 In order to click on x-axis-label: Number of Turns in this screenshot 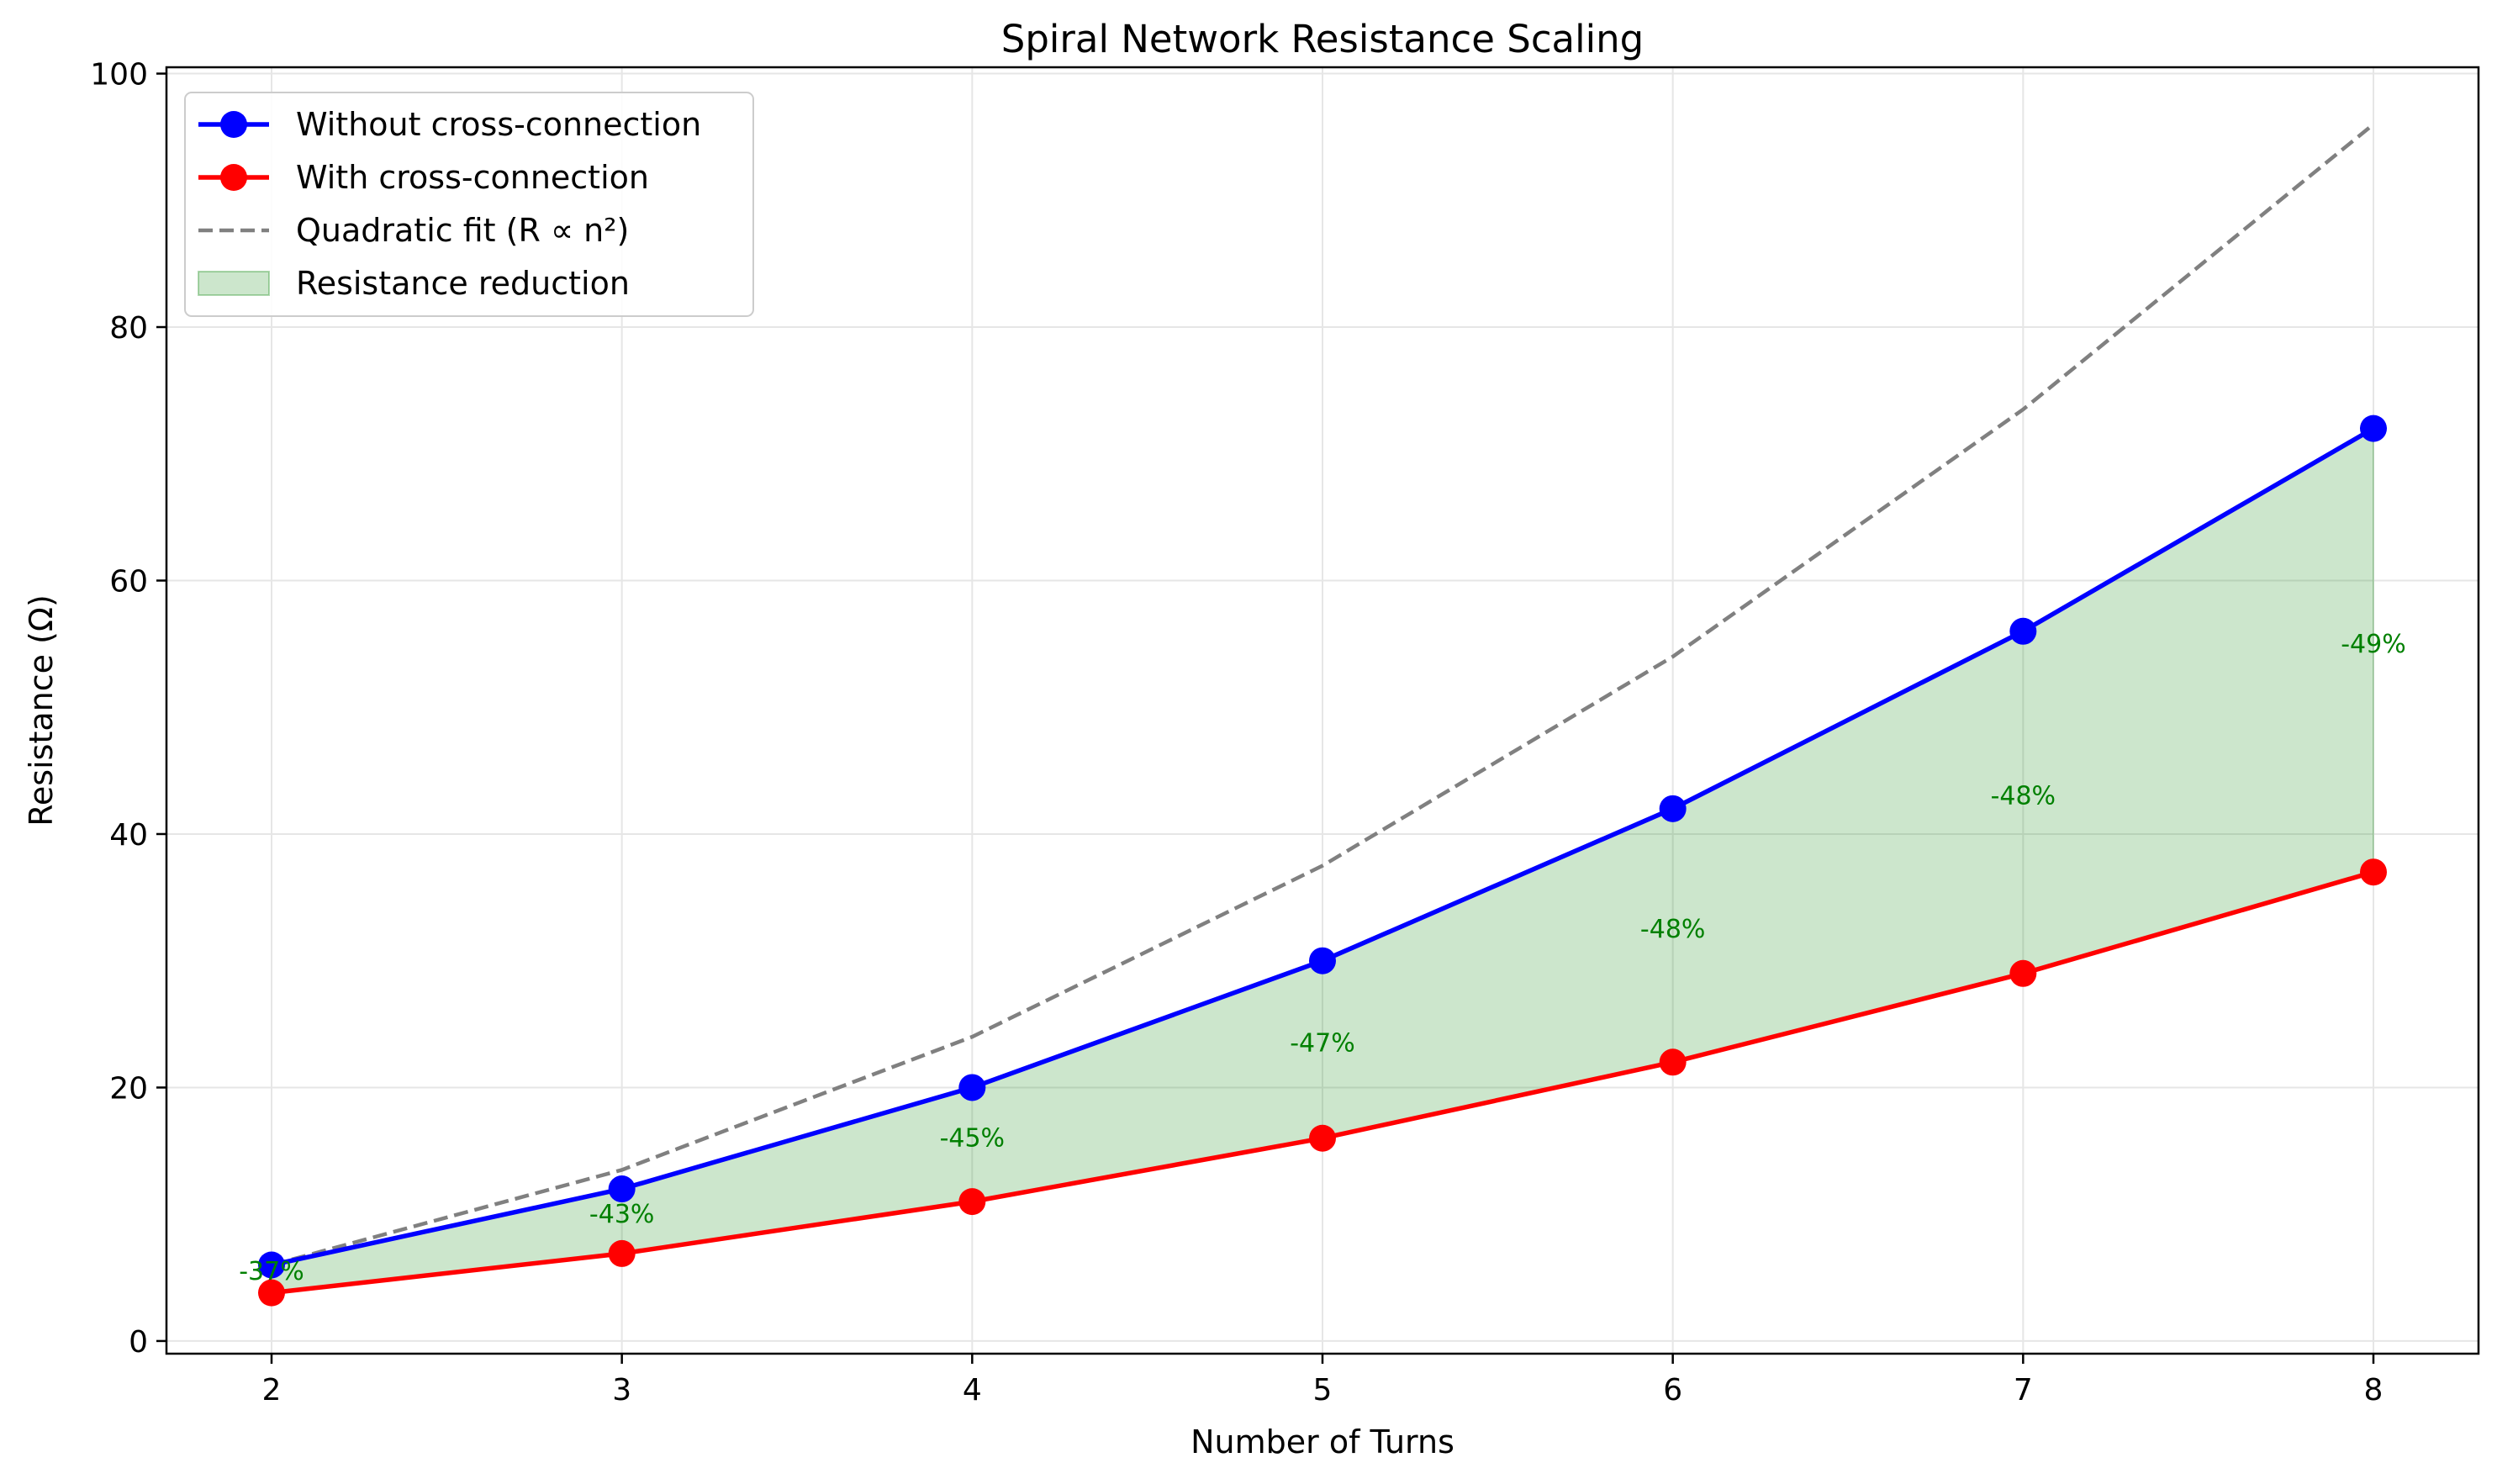, I will do `click(1322, 1441)`.